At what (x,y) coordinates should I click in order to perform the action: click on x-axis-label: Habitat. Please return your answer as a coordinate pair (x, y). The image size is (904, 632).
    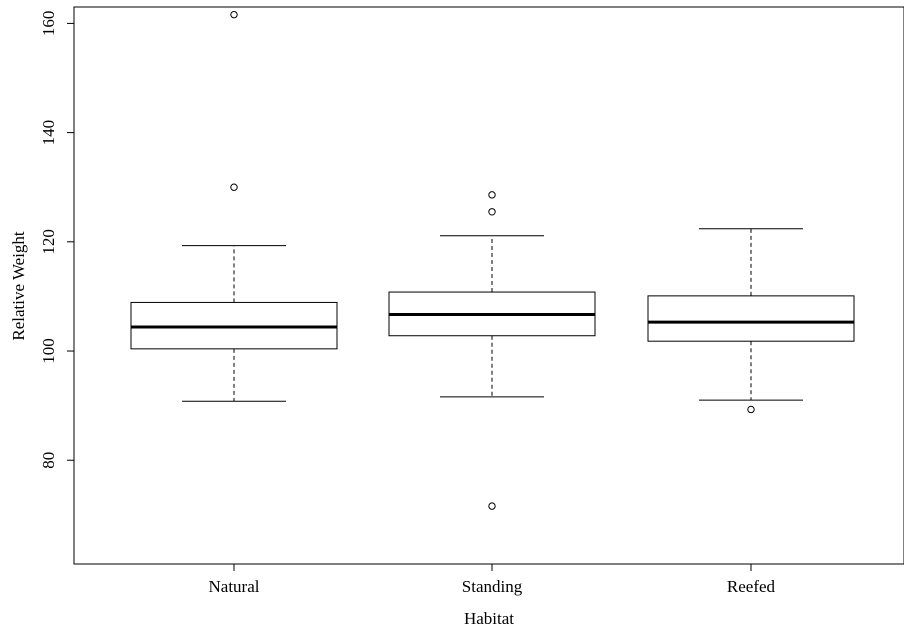
    Looking at the image, I should click on (489, 618).